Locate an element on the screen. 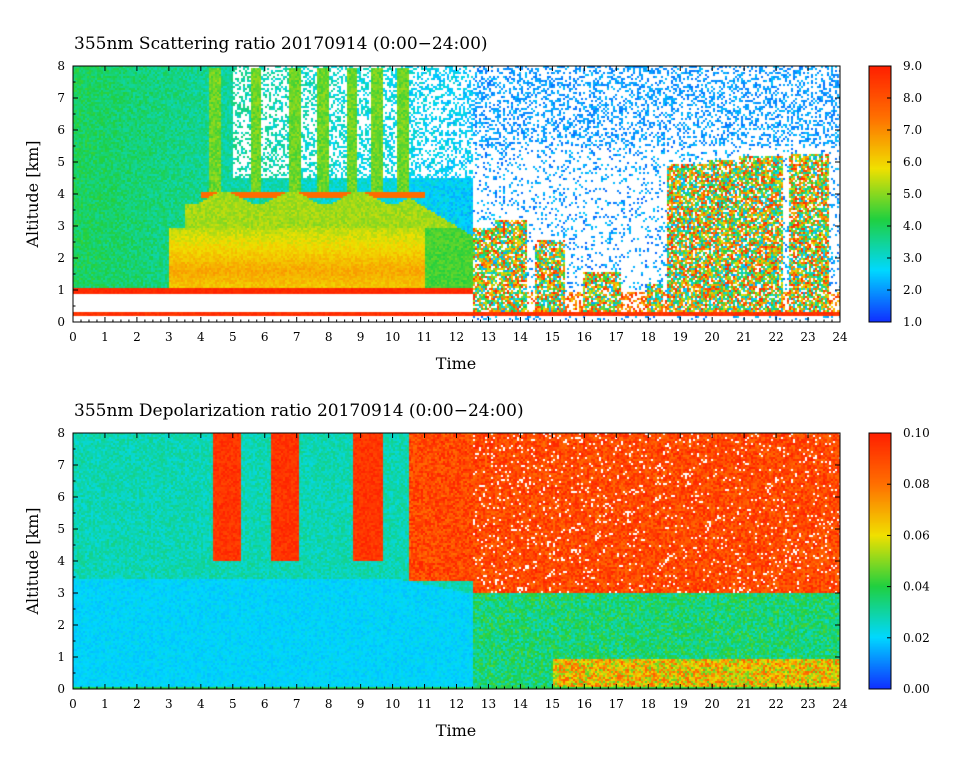 The height and width of the screenshot is (770, 960). colorbar-tick-label: 2.0 is located at coordinates (912, 290).